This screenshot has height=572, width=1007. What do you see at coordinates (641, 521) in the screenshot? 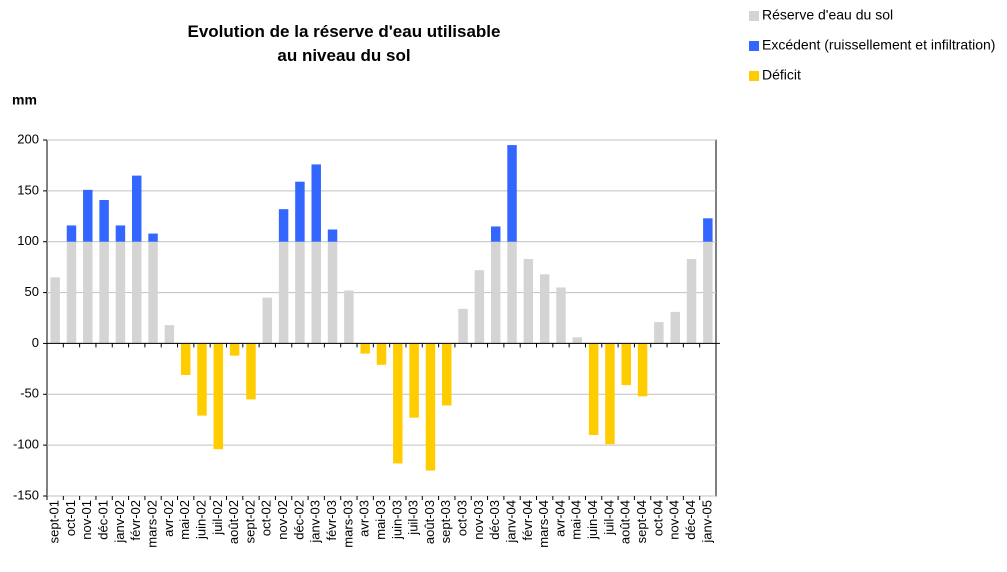
I see `x-tick-label: sept-04` at bounding box center [641, 521].